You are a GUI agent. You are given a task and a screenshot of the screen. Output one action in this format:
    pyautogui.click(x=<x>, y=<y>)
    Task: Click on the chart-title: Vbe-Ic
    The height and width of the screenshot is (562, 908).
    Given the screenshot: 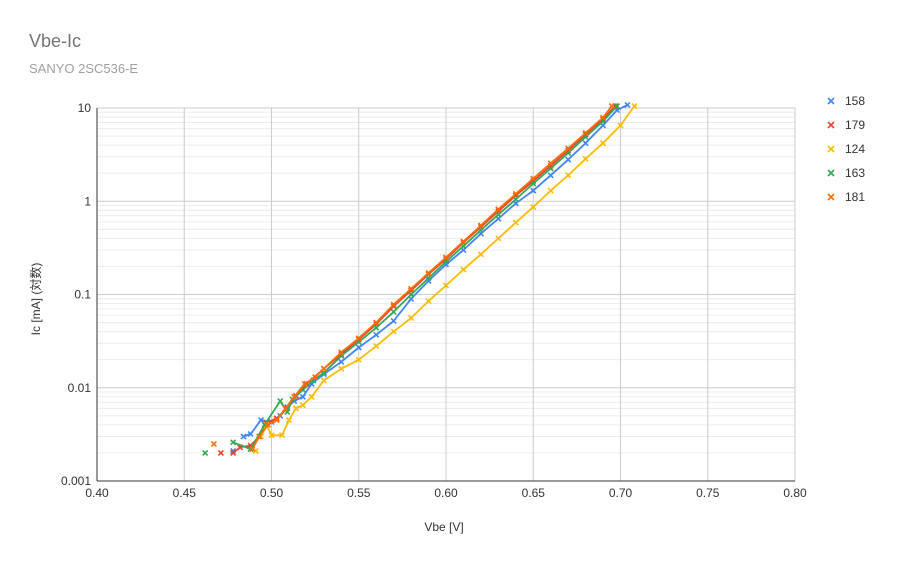 What is the action you would take?
    pyautogui.click(x=55, y=41)
    